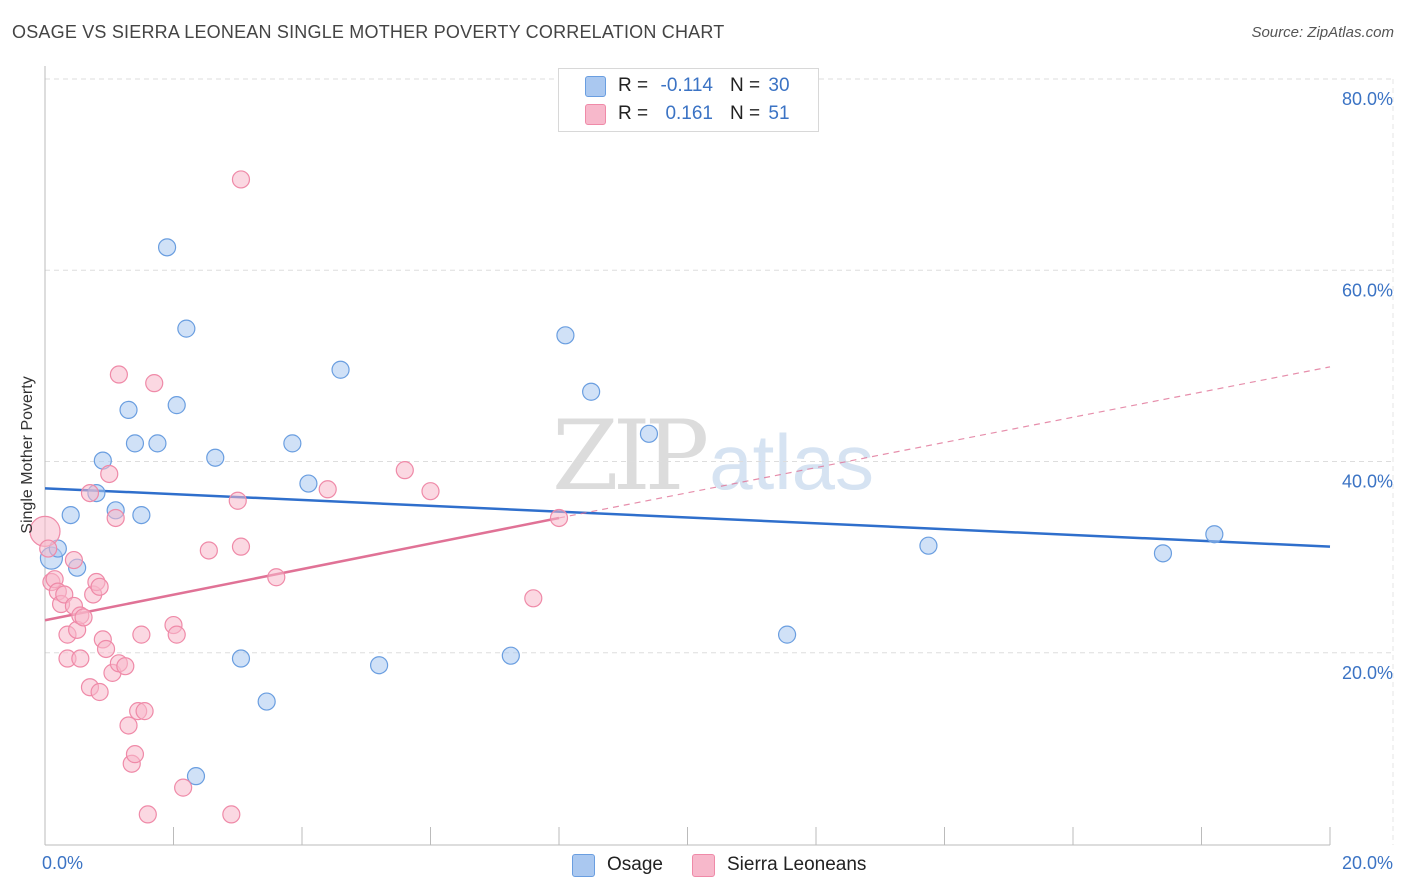 The image size is (1406, 892). Describe the element at coordinates (635, 864) in the screenshot. I see `legend-label-osage: Osage` at that location.